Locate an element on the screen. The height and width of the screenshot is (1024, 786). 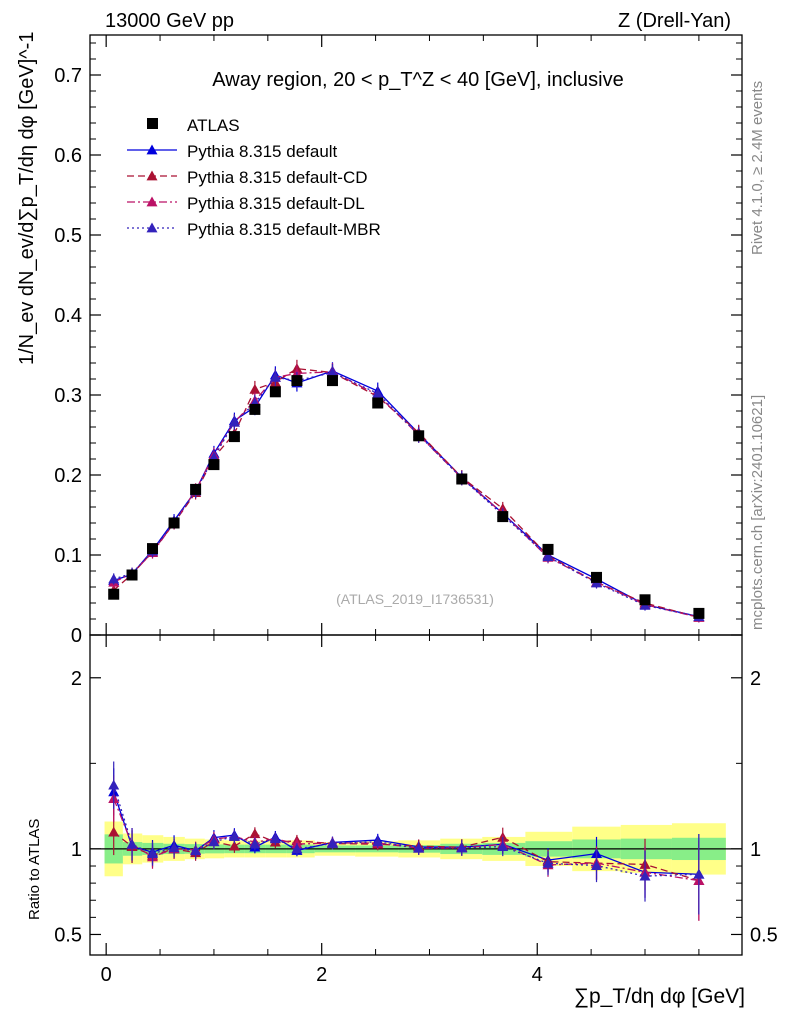
ratio-tick-label: 1 is located at coordinates (76, 850).